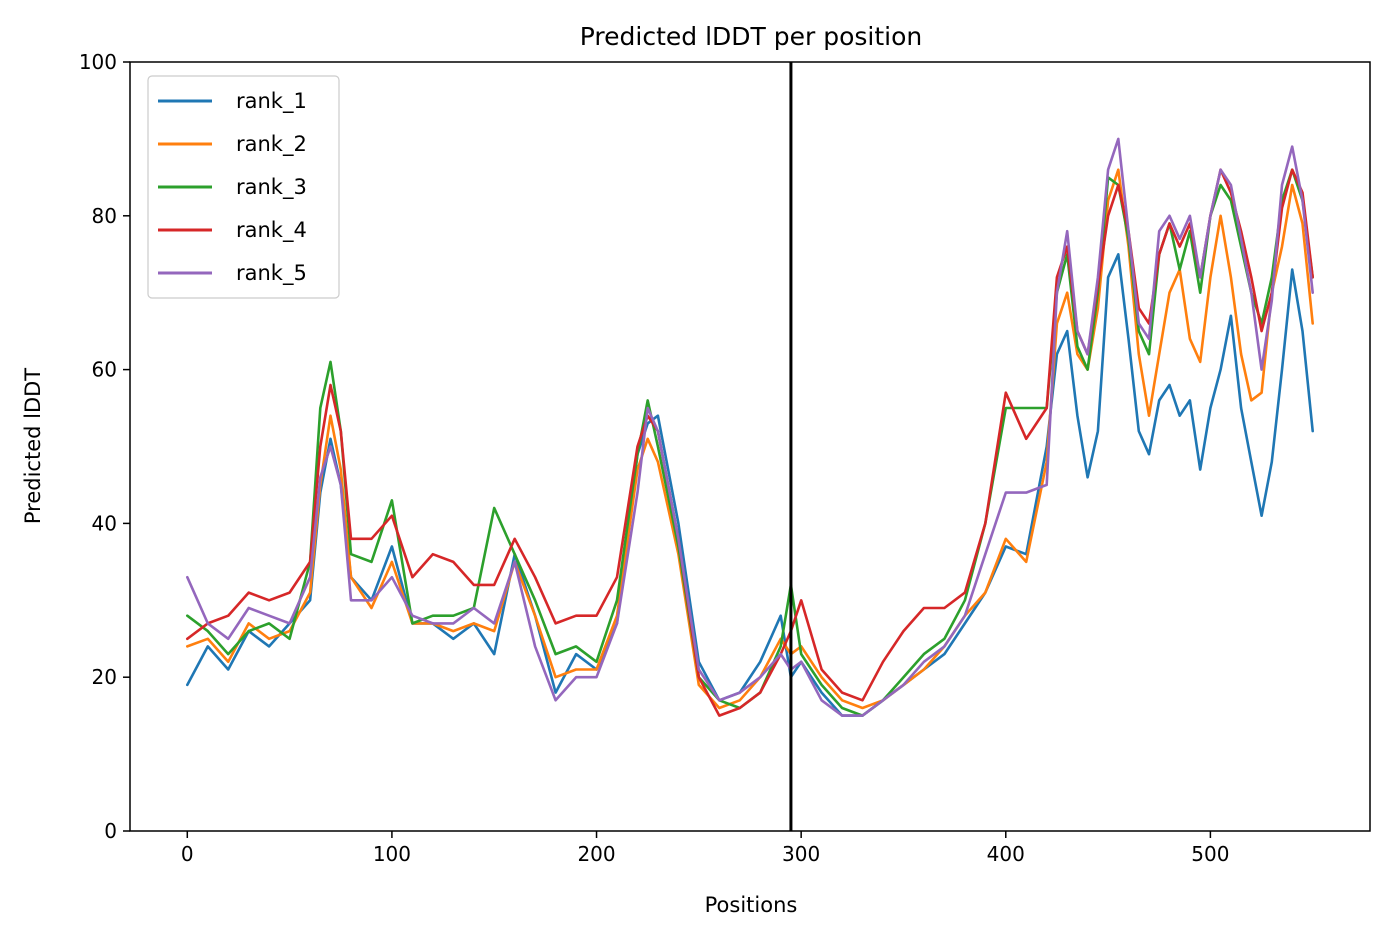  Describe the element at coordinates (1210, 854) in the screenshot. I see `x-tick-label: 500` at that location.